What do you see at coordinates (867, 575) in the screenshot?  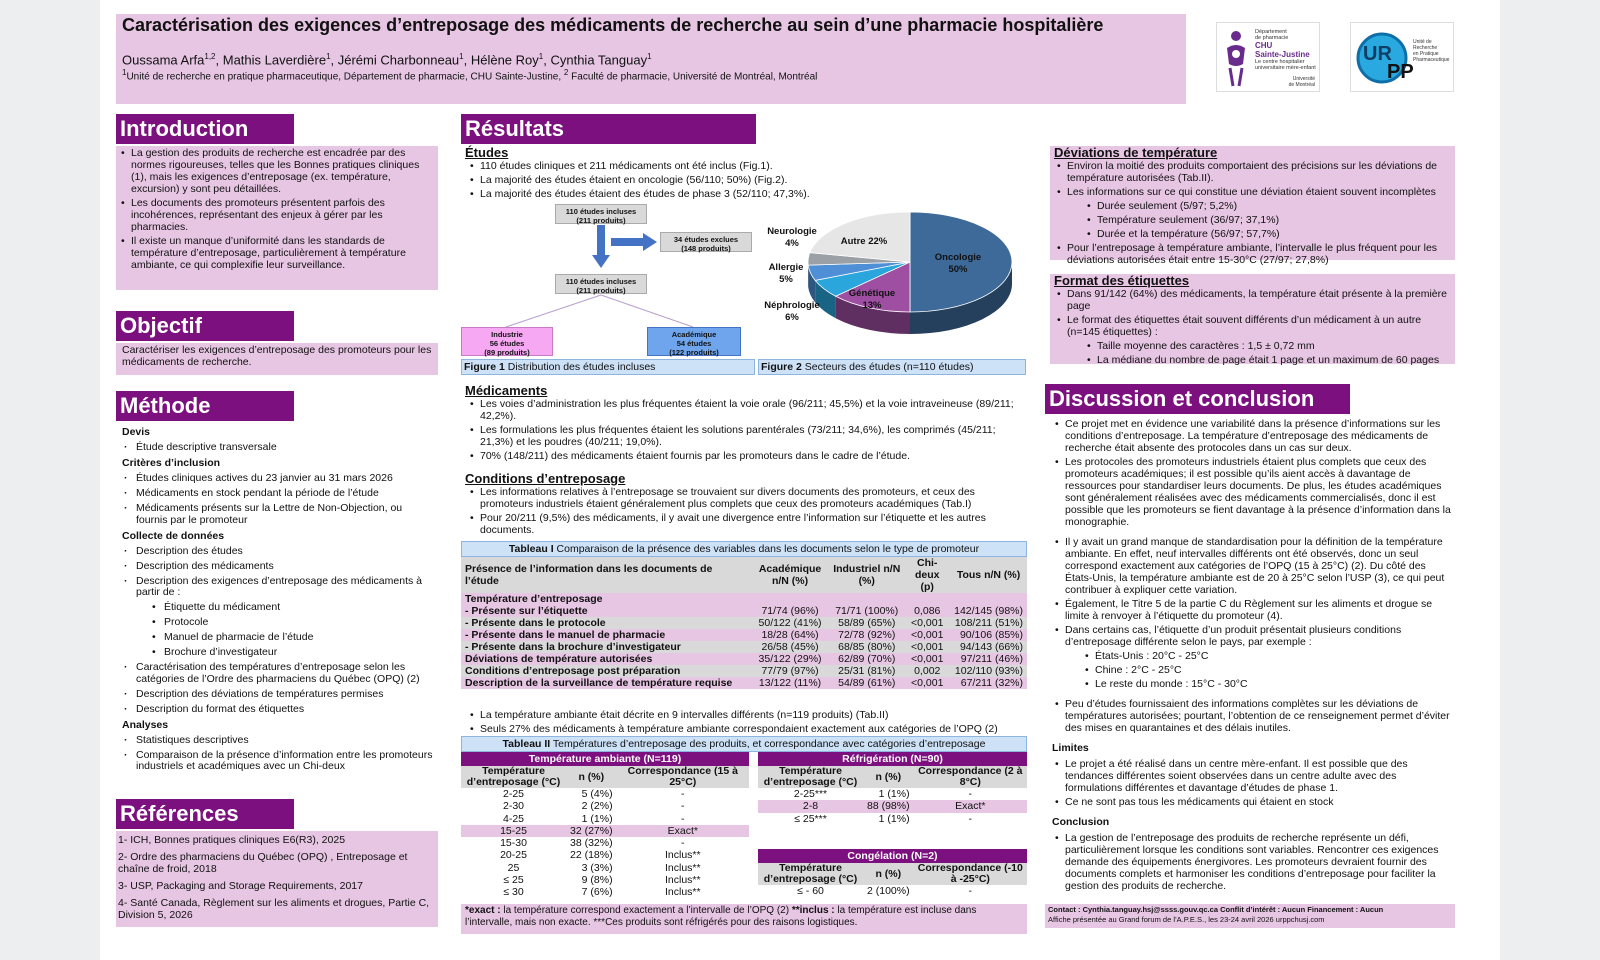 I see `table1-header-cell: Industriel n/N (%)` at bounding box center [867, 575].